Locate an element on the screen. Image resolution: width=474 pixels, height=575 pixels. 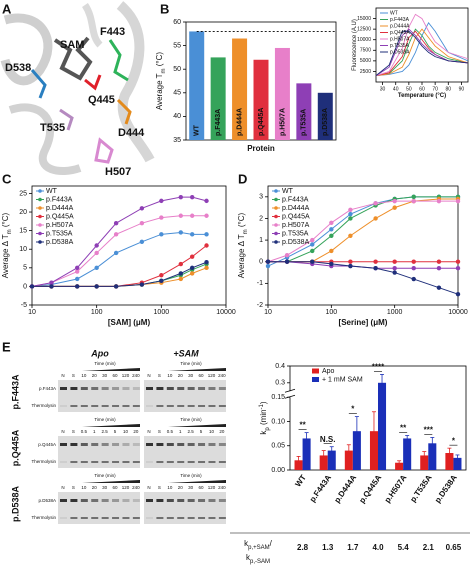
x-tick-label: 100 is located at coordinates (331, 312).